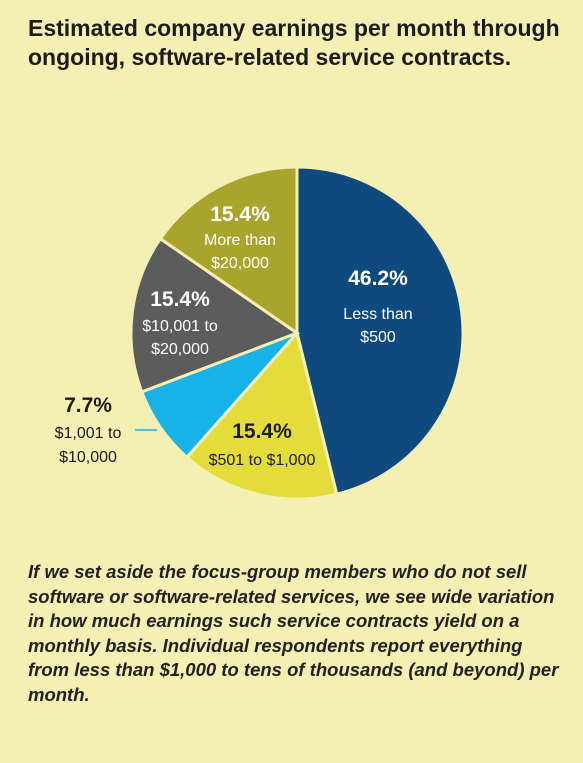 Image resolution: width=583 pixels, height=763 pixels. Describe the element at coordinates (180, 349) in the screenshot. I see `slice-4-category-label: $20,000` at that location.